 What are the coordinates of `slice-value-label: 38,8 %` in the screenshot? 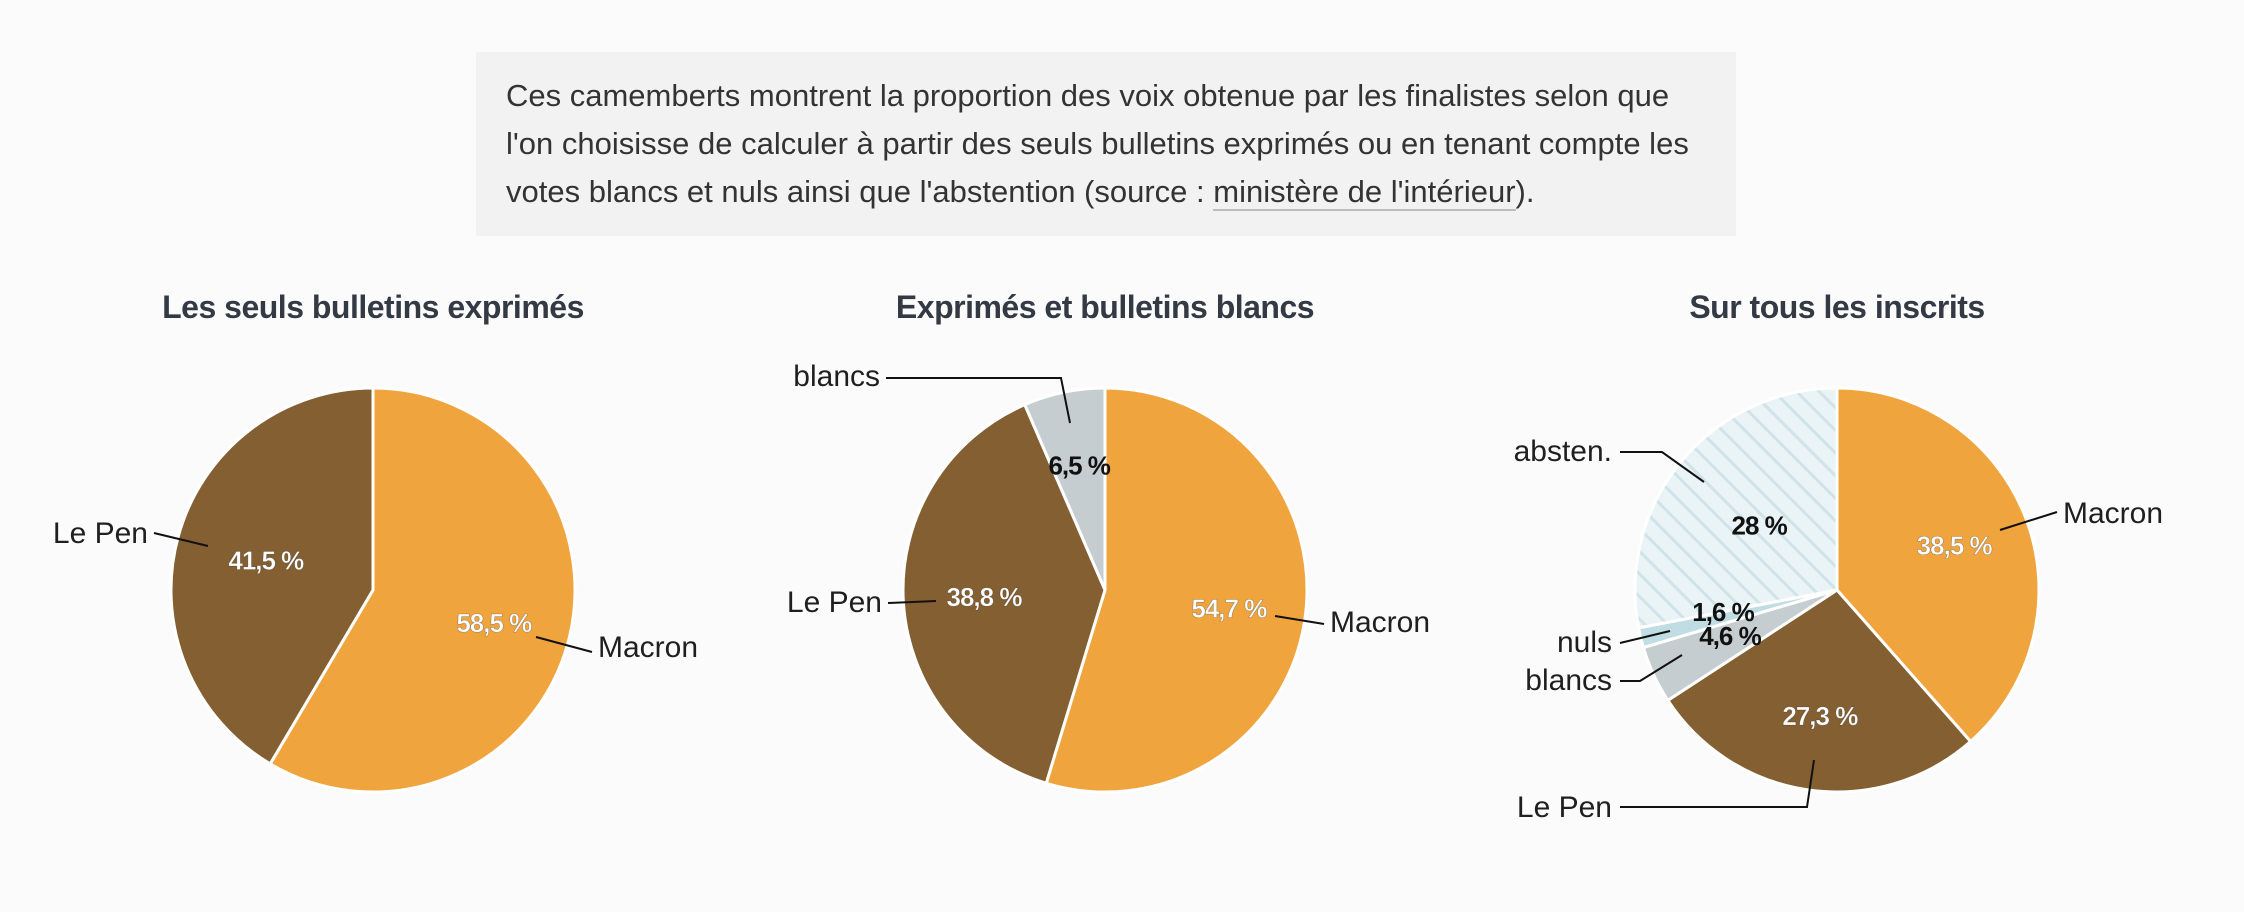 It's located at (985, 597).